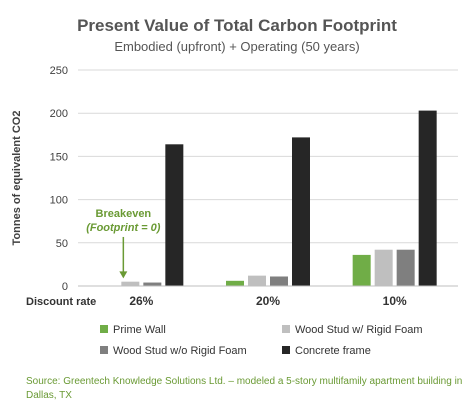 This screenshot has width=474, height=414. Describe the element at coordinates (141, 301) in the screenshot. I see `category-label: 26%` at that location.